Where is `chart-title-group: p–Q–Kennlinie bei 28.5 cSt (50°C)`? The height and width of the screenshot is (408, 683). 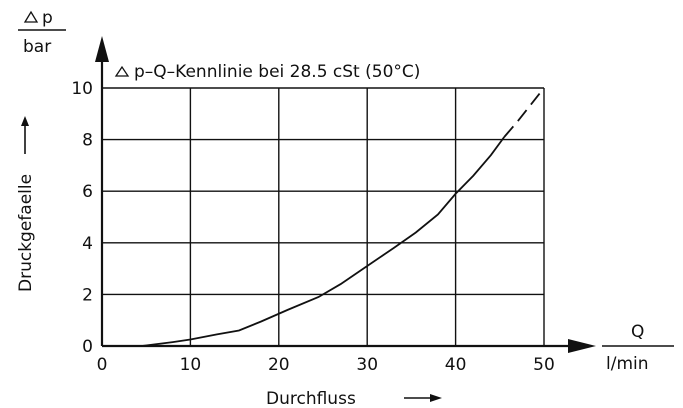
chart-title-group: p–Q–Kennlinie bei 28.5 cSt (50°C) is located at coordinates (267, 72).